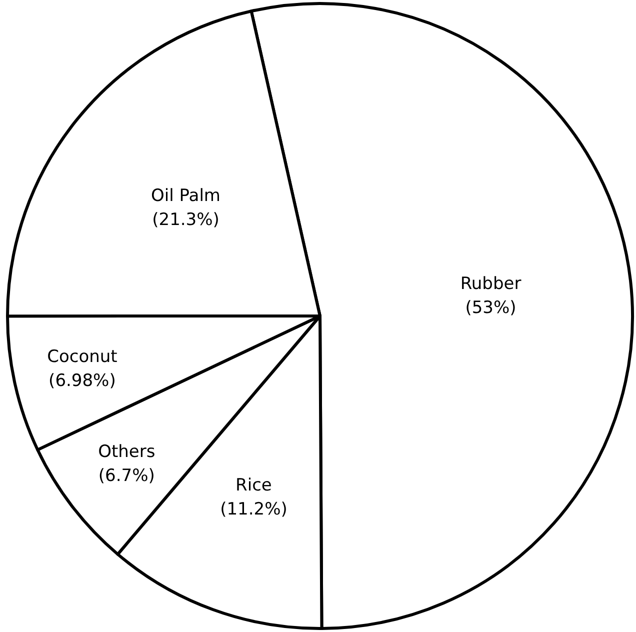 The image size is (636, 632). What do you see at coordinates (82, 356) in the screenshot?
I see `slice-label: Coconut` at bounding box center [82, 356].